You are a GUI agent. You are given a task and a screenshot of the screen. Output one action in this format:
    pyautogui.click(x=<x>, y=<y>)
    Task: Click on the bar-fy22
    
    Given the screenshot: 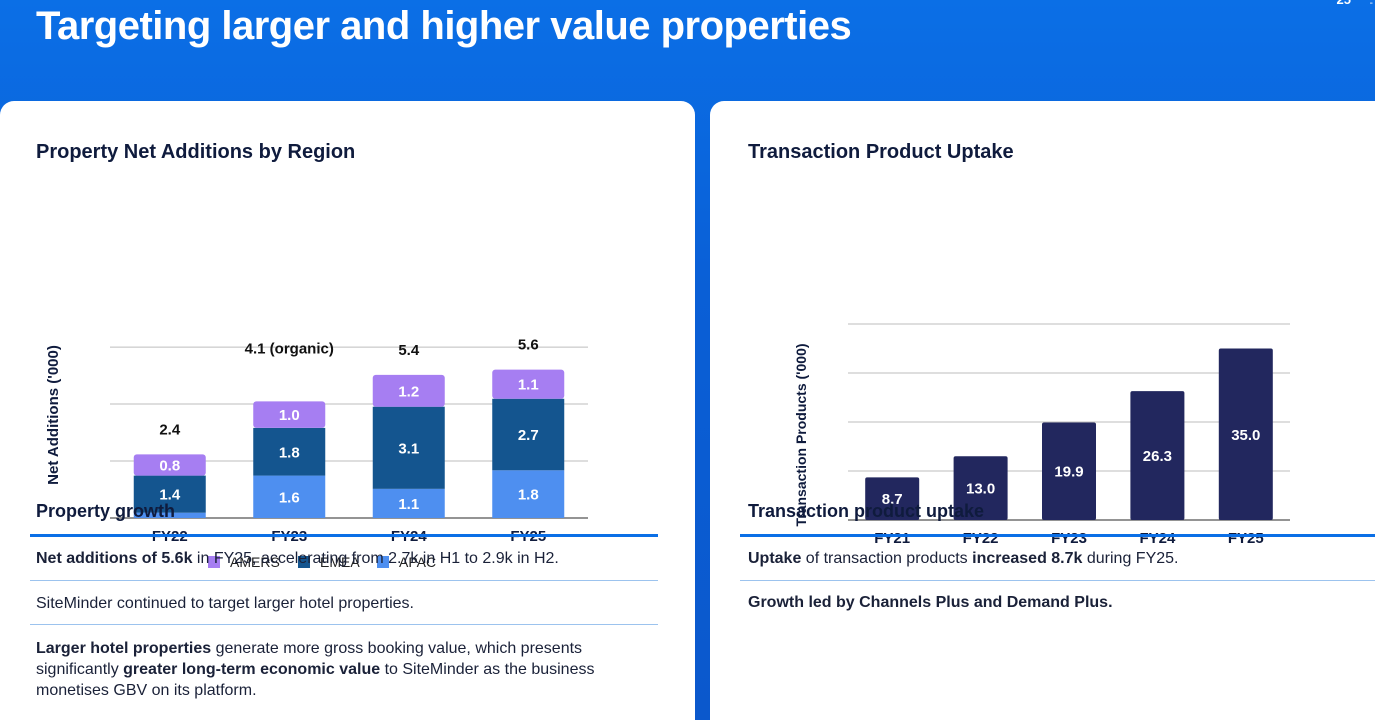 What is the action you would take?
    pyautogui.click(x=980, y=488)
    